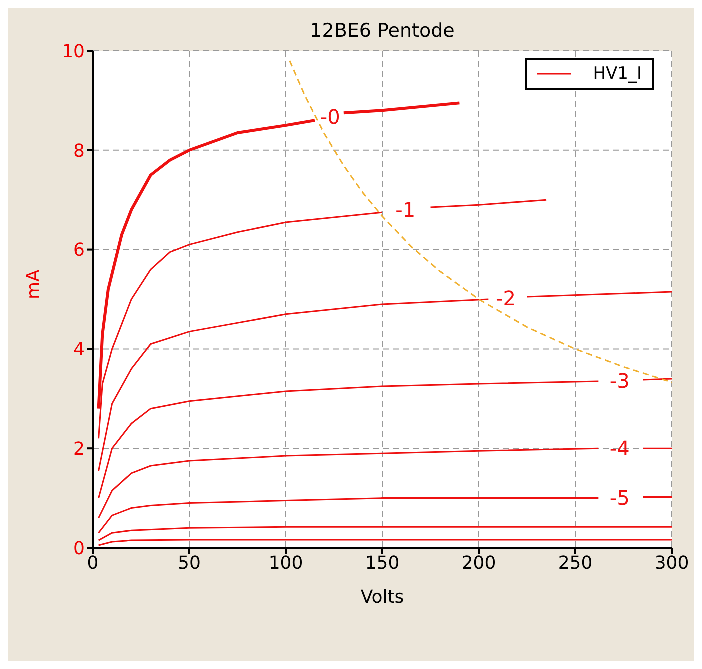  What do you see at coordinates (79, 251) in the screenshot?
I see `y-tick-label: 6` at bounding box center [79, 251].